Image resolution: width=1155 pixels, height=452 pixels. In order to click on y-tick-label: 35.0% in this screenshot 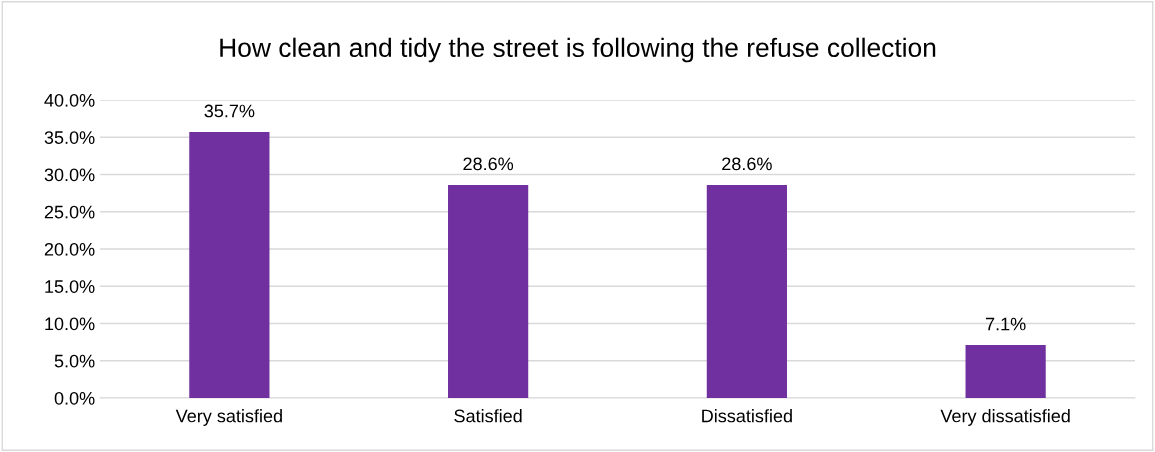, I will do `click(69, 137)`.